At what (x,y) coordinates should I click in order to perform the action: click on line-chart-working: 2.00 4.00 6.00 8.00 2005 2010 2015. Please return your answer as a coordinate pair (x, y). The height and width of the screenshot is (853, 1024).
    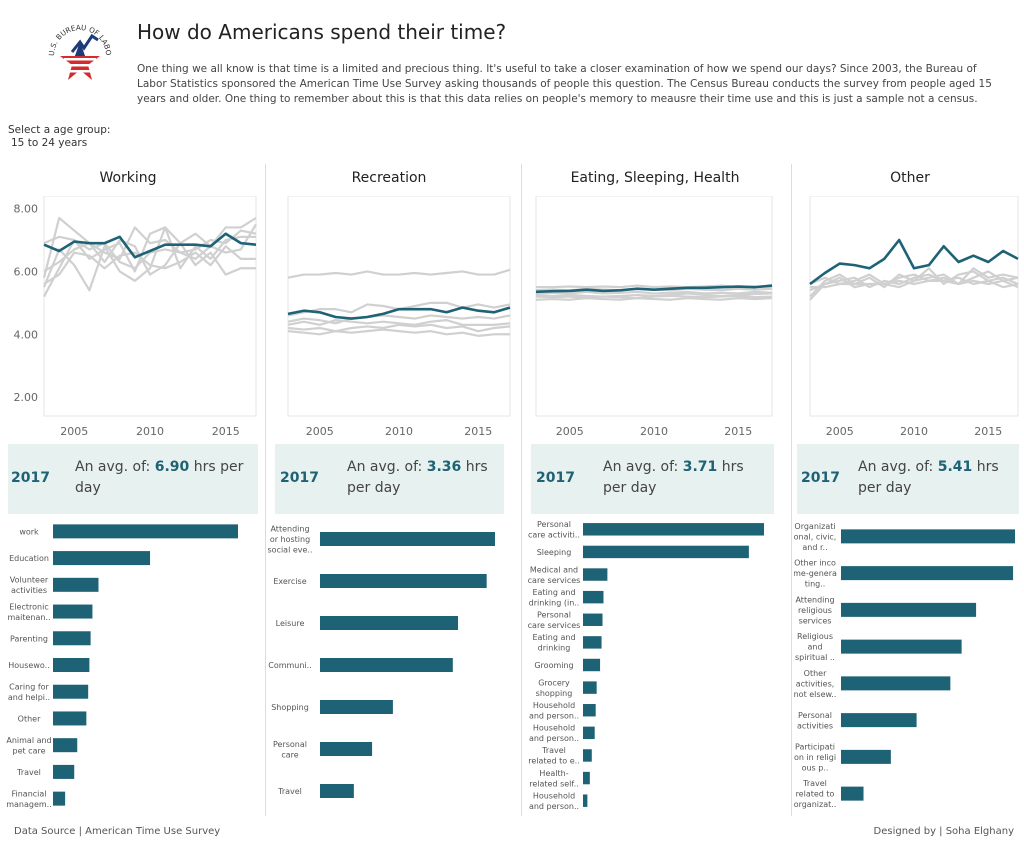
    Looking at the image, I should click on (135, 317).